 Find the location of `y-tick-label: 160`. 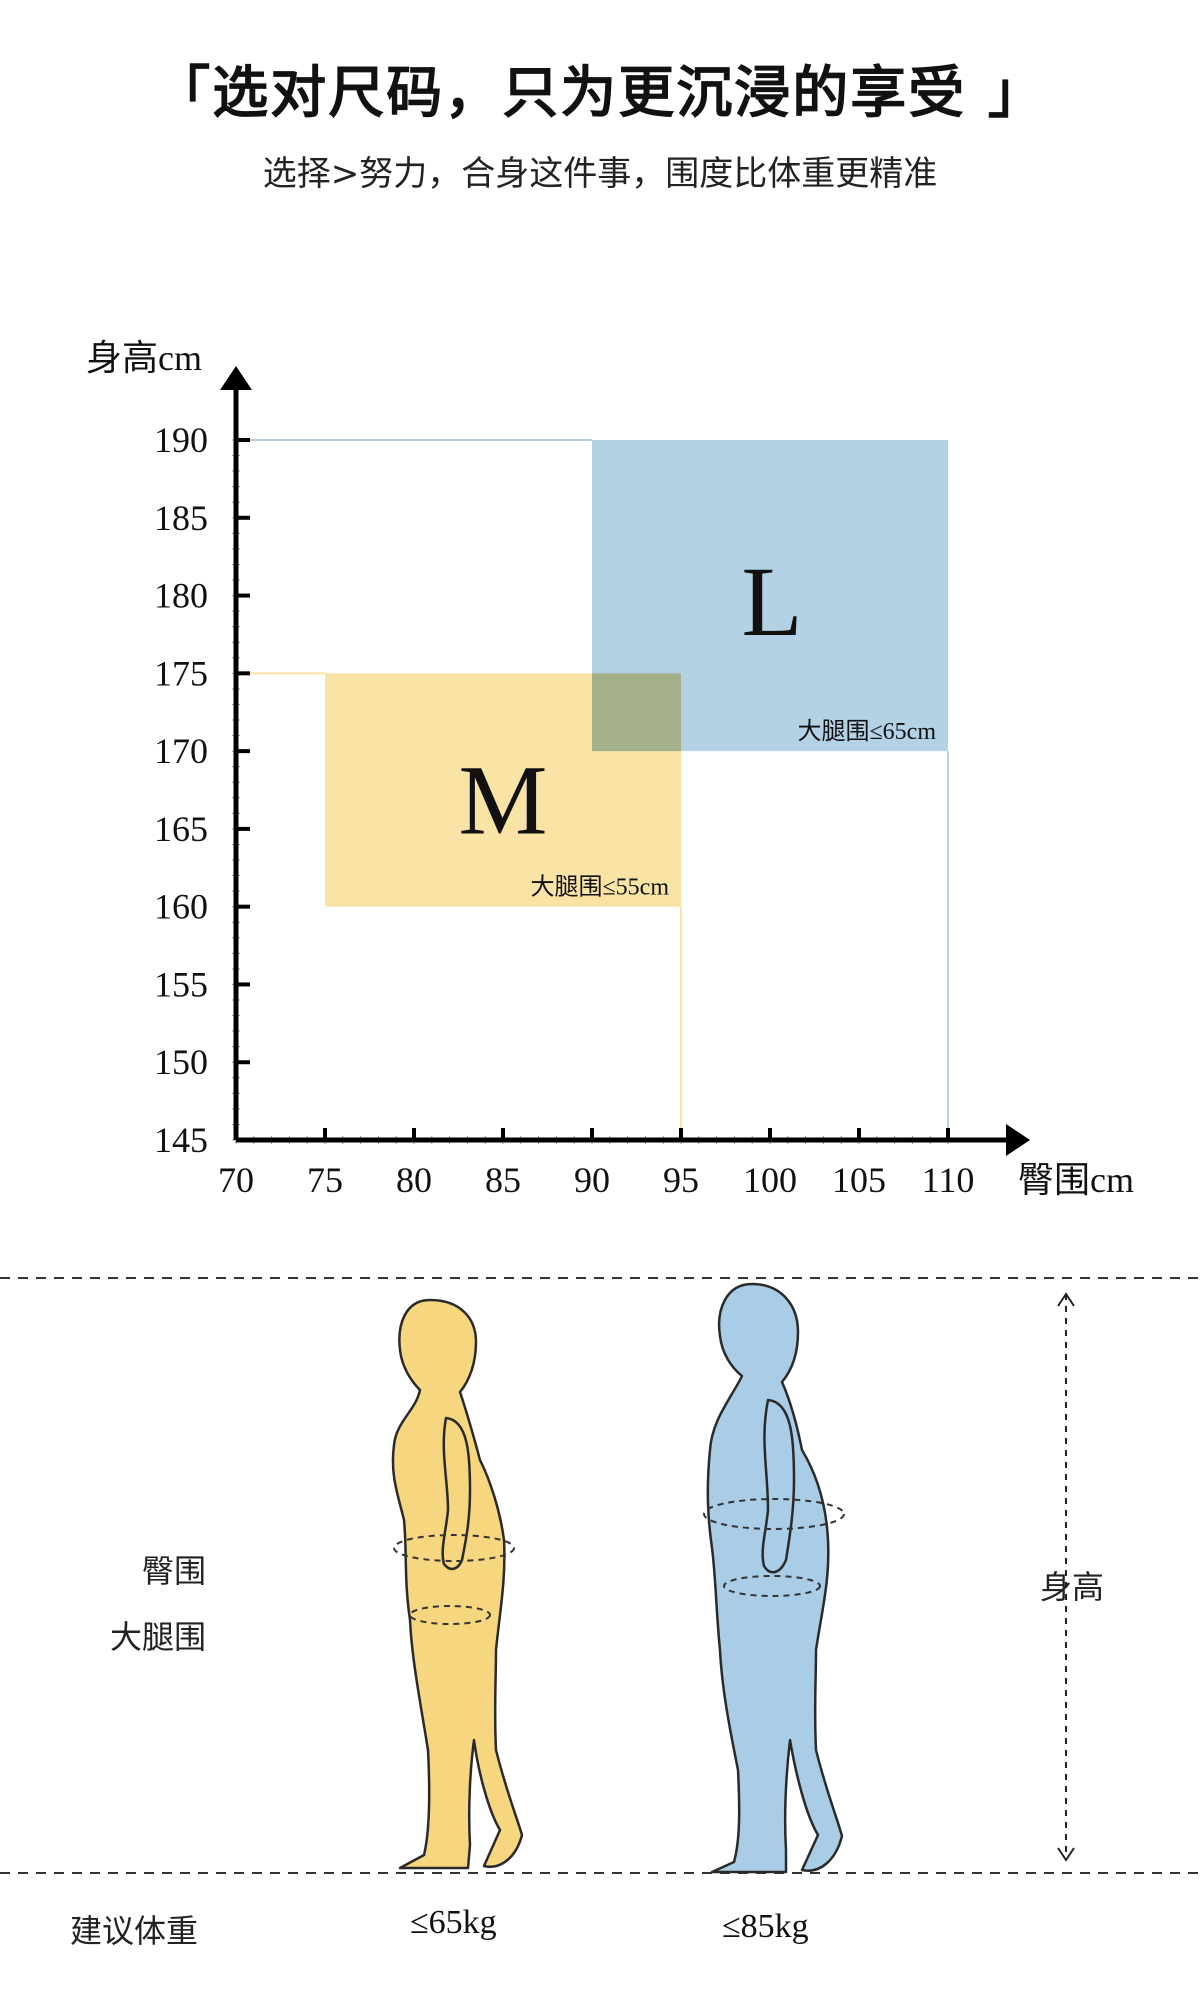

y-tick-label: 160 is located at coordinates (181, 907).